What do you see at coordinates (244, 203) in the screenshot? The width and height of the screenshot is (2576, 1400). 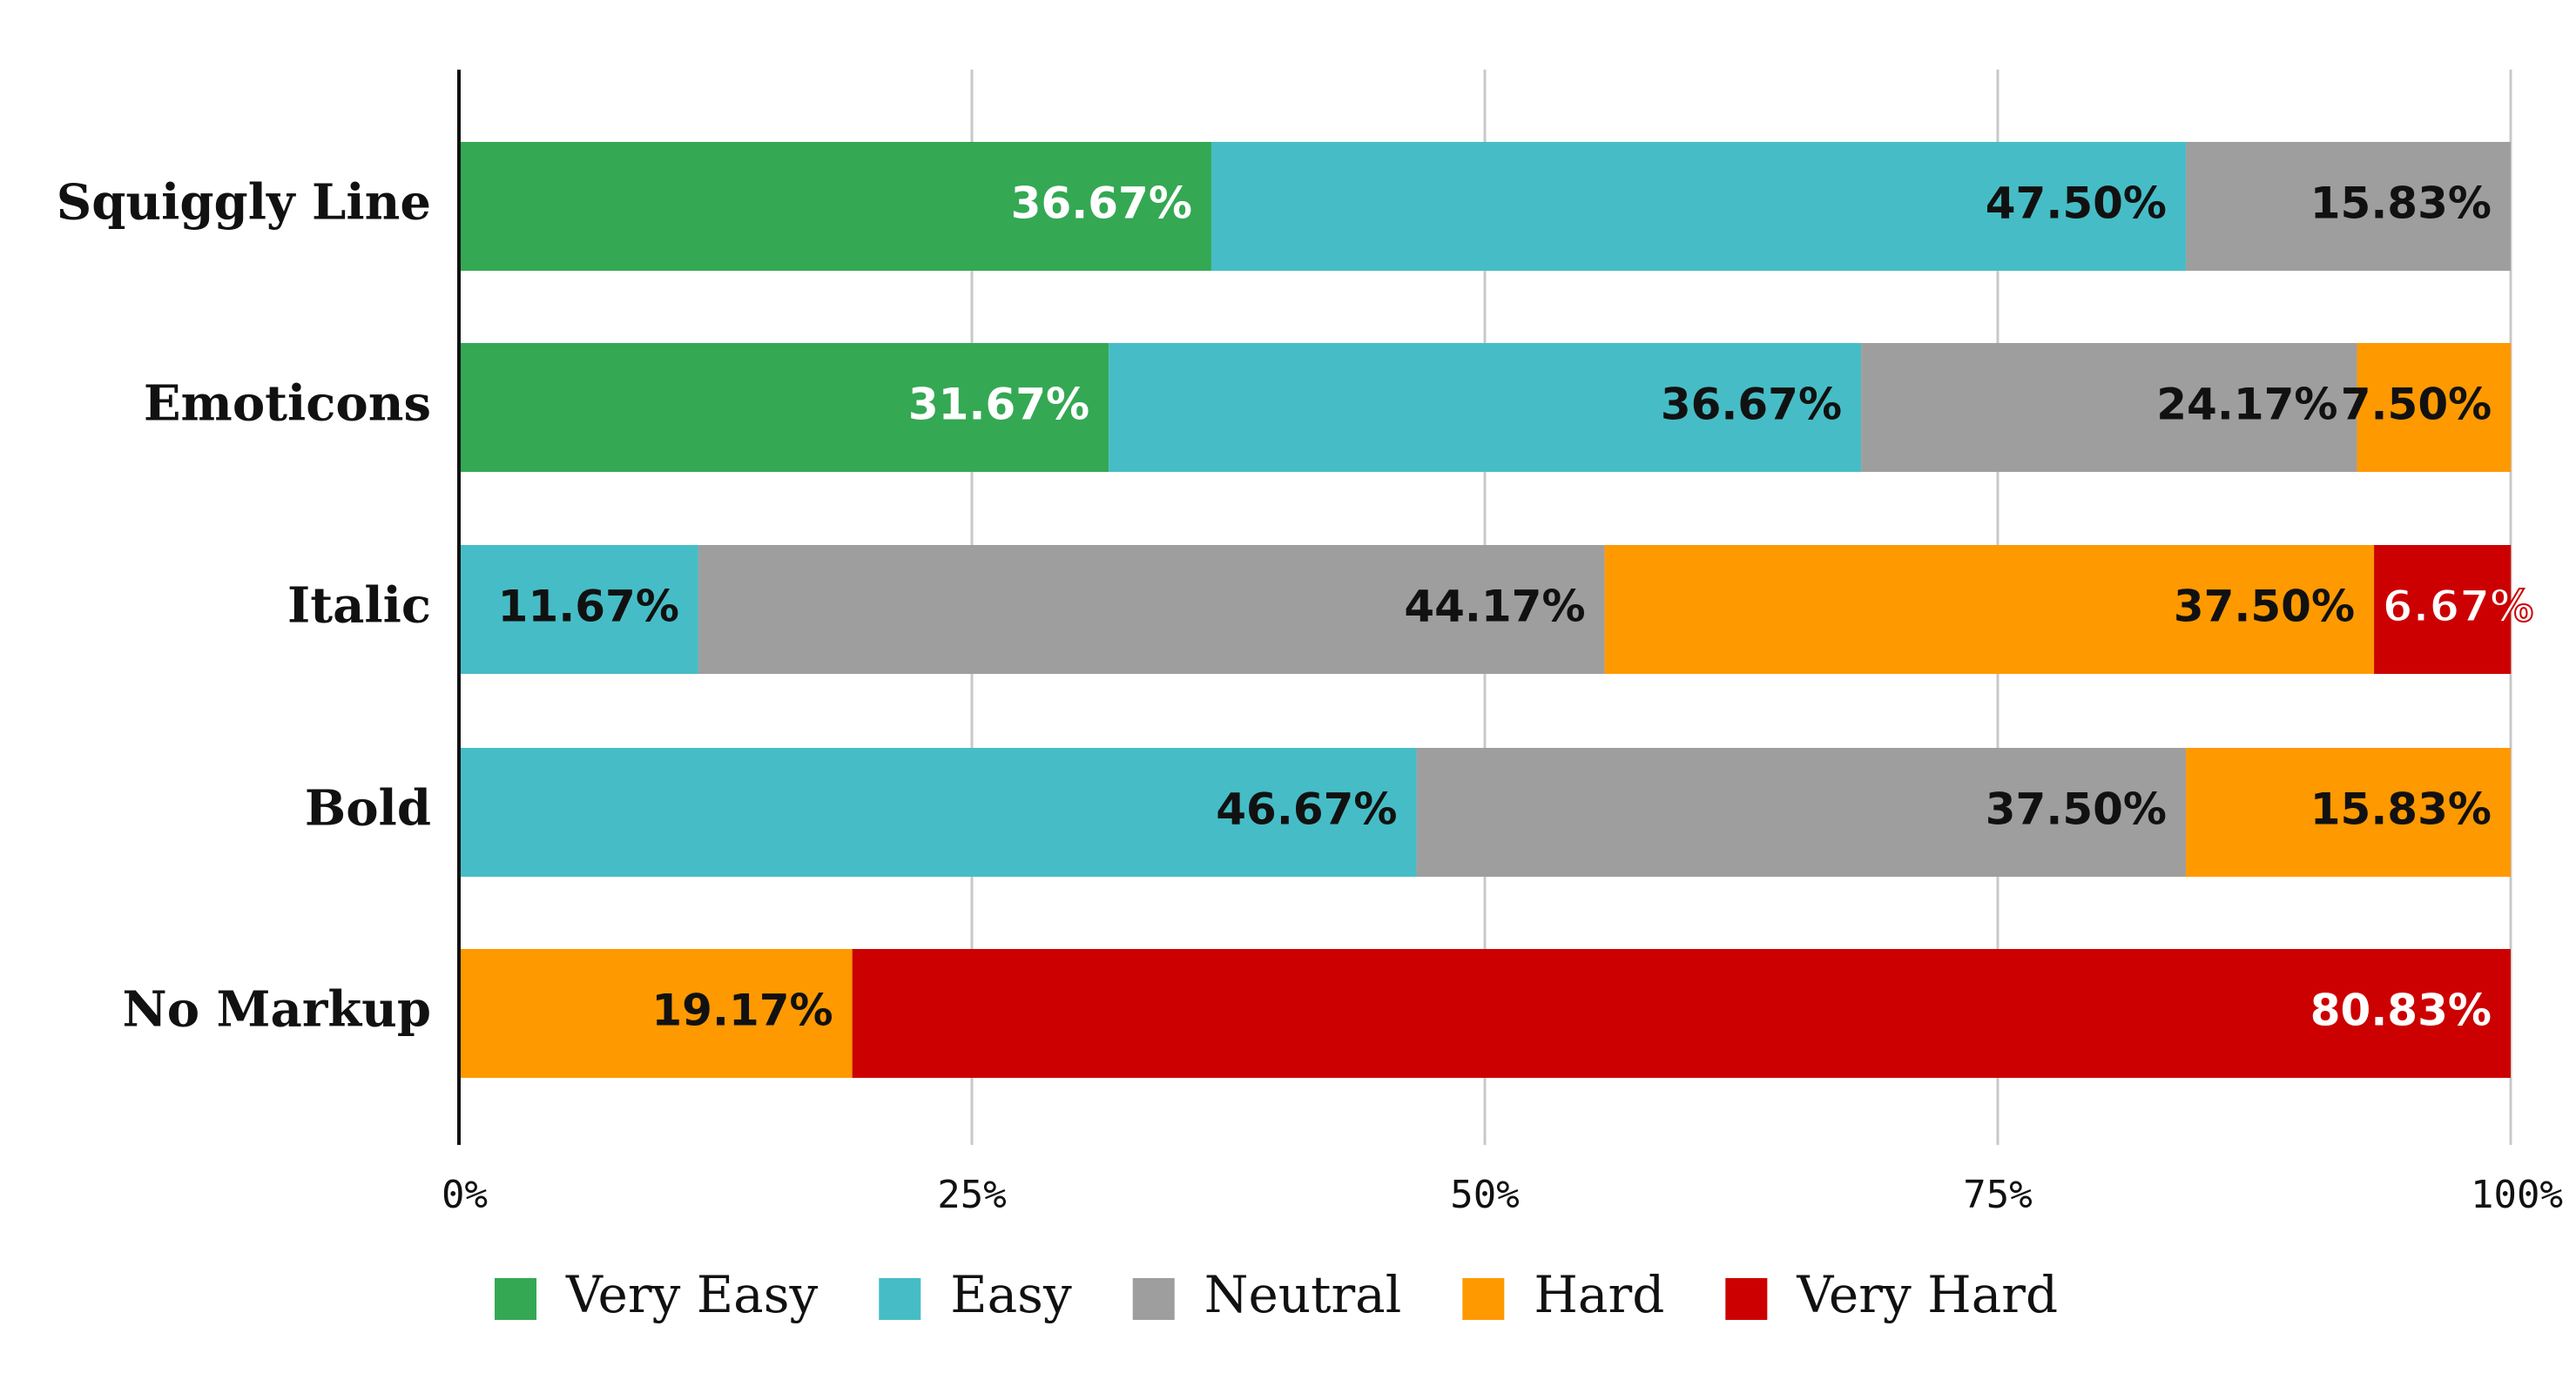 I see `category-label-squiggly-line: Squiggly Line` at bounding box center [244, 203].